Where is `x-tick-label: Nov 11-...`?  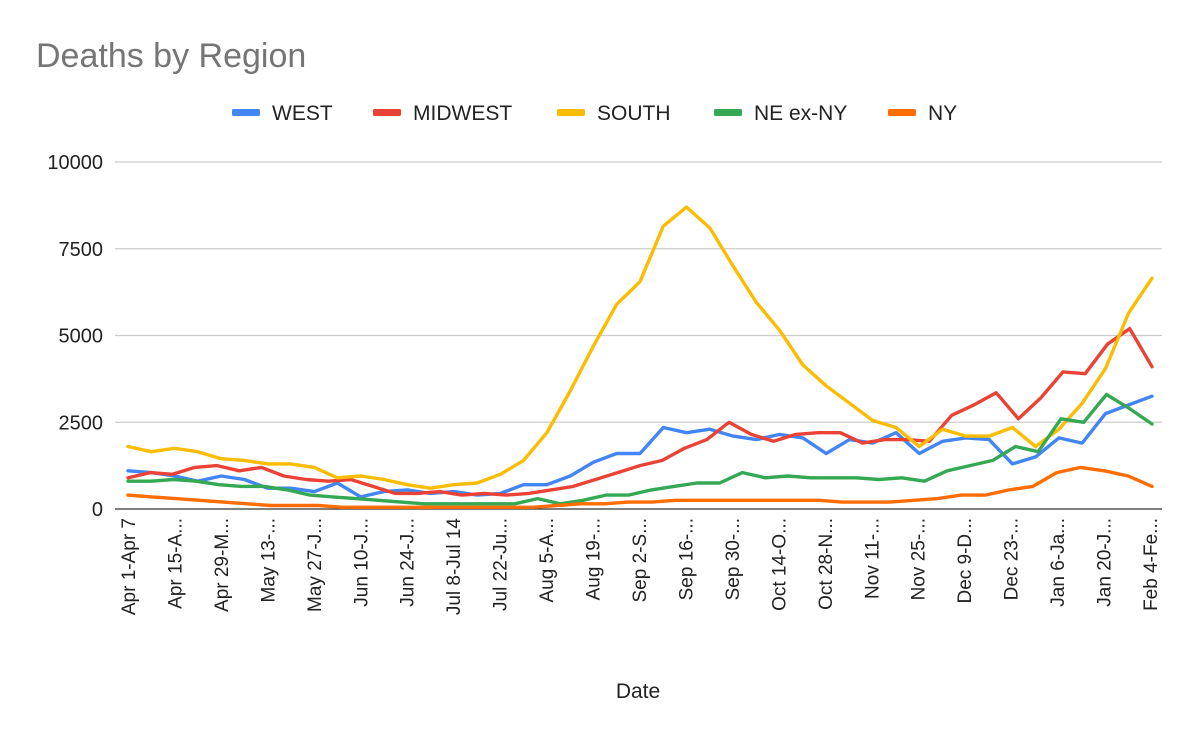
x-tick-label: Nov 11-... is located at coordinates (872, 558).